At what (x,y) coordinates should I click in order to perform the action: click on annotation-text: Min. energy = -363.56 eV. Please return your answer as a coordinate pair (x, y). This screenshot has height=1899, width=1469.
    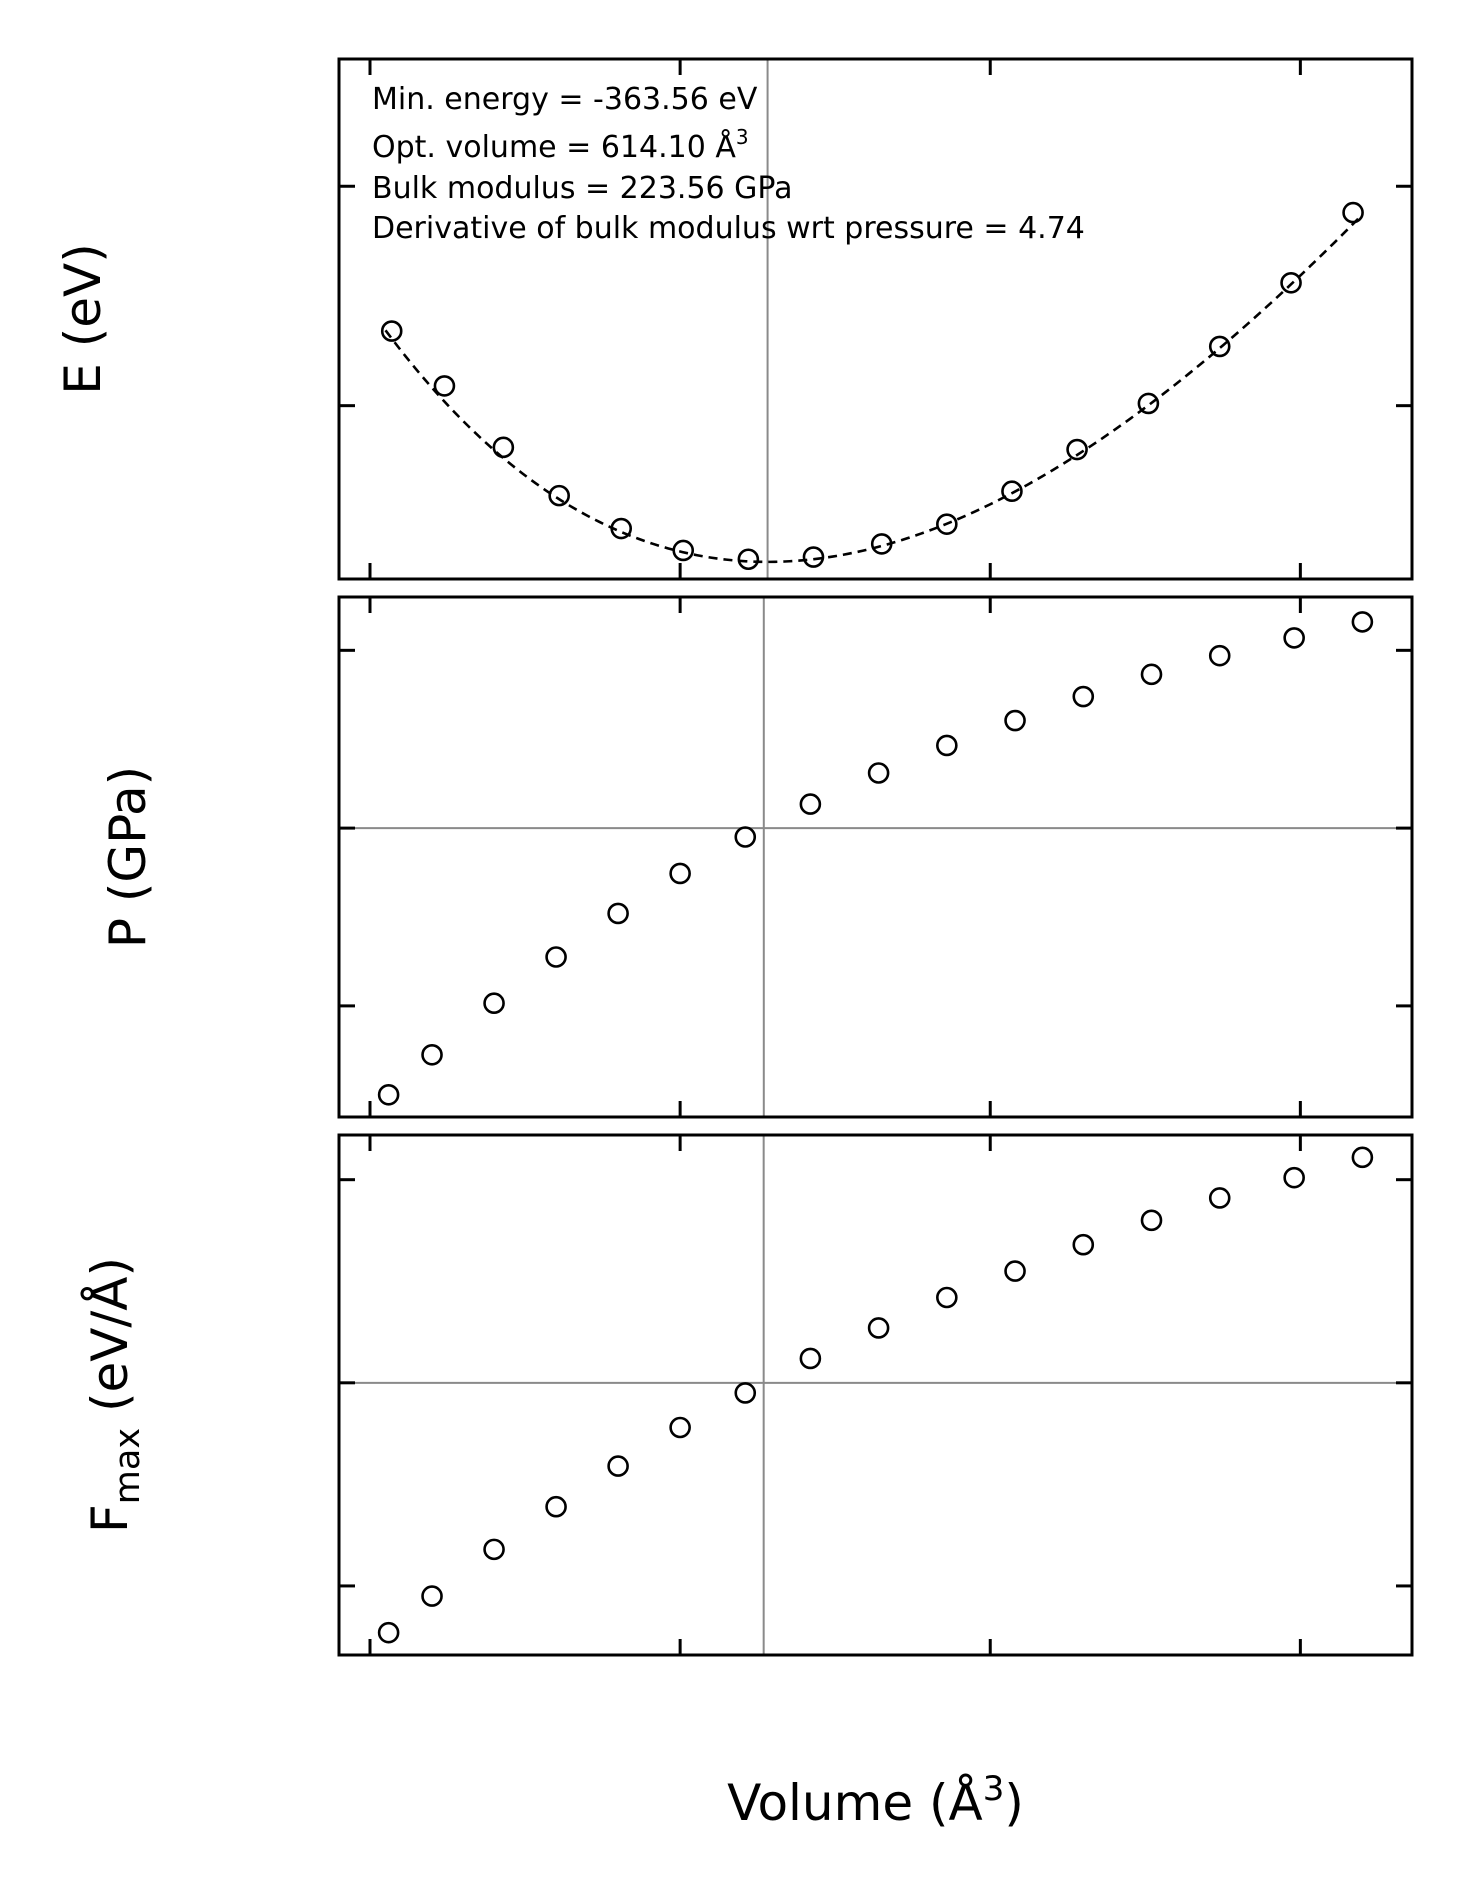
    Looking at the image, I should click on (565, 99).